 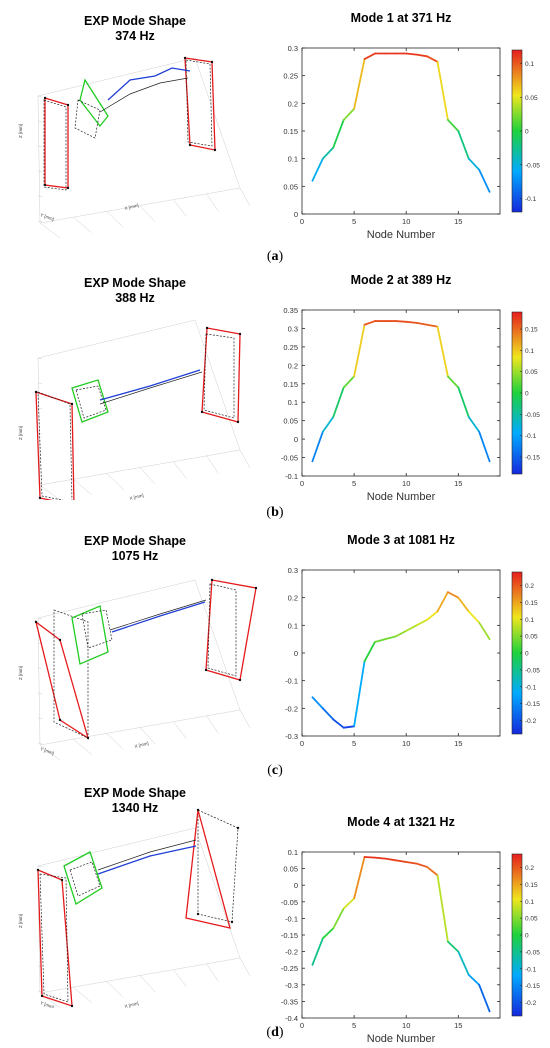 I want to click on z-axis-label: Z [mm], so click(x=20, y=673).